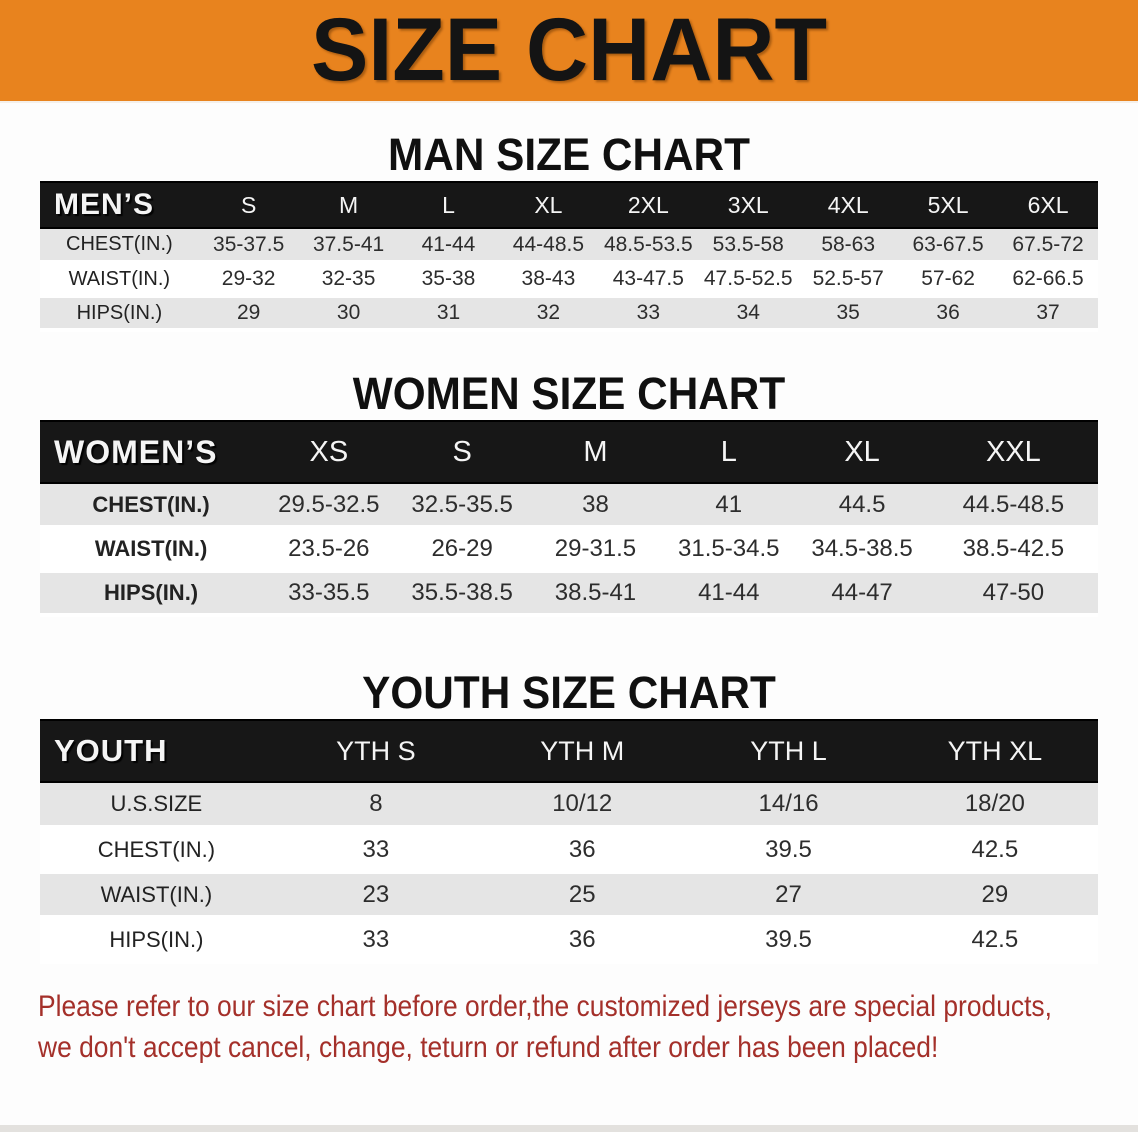  What do you see at coordinates (348, 246) in the screenshot?
I see `size-value-cell: 37.5-41` at bounding box center [348, 246].